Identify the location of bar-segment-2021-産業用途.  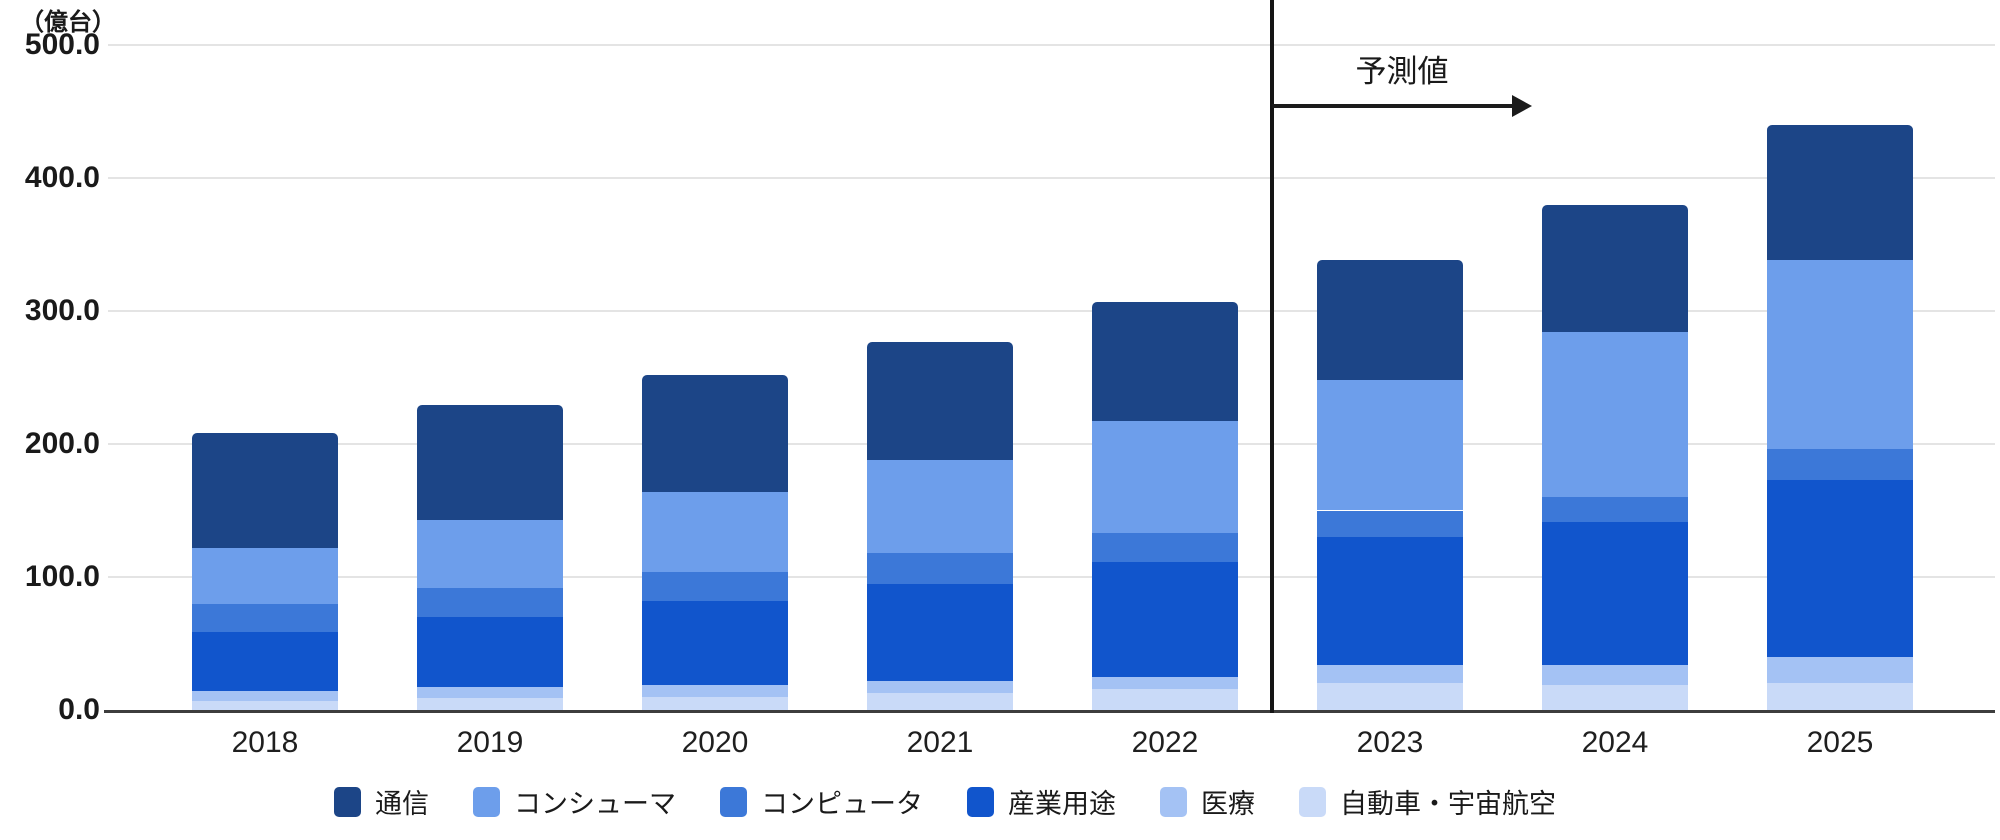
(940, 632).